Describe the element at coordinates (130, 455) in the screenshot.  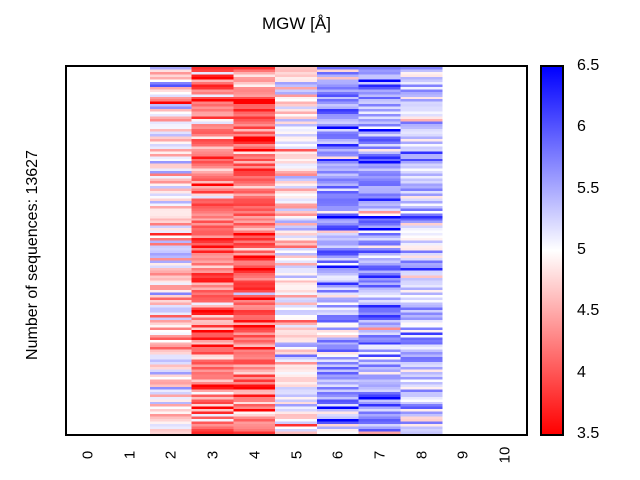
I see `x-axis-tick-label: 1` at that location.